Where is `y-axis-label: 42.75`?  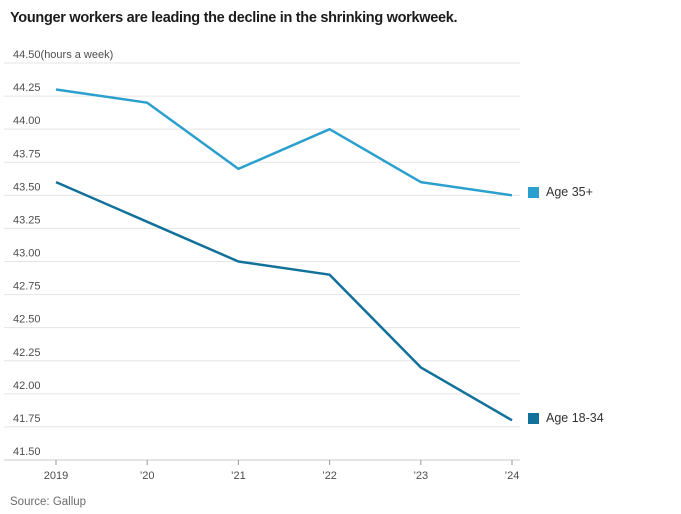 y-axis-label: 42.75 is located at coordinates (27, 287).